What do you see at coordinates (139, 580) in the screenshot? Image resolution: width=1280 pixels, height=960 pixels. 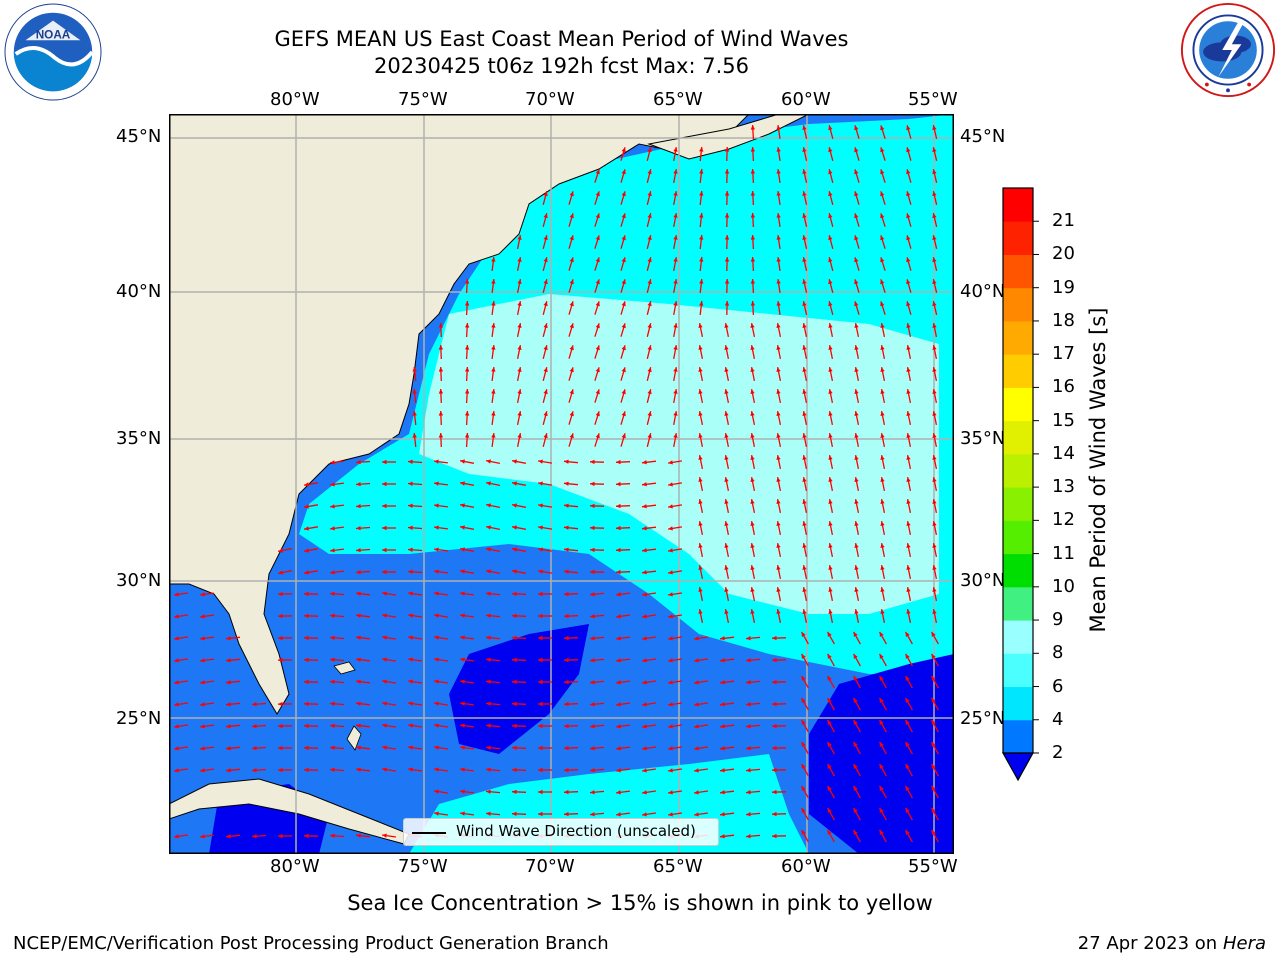 I see `lat-label-left-30n: 30°N` at bounding box center [139, 580].